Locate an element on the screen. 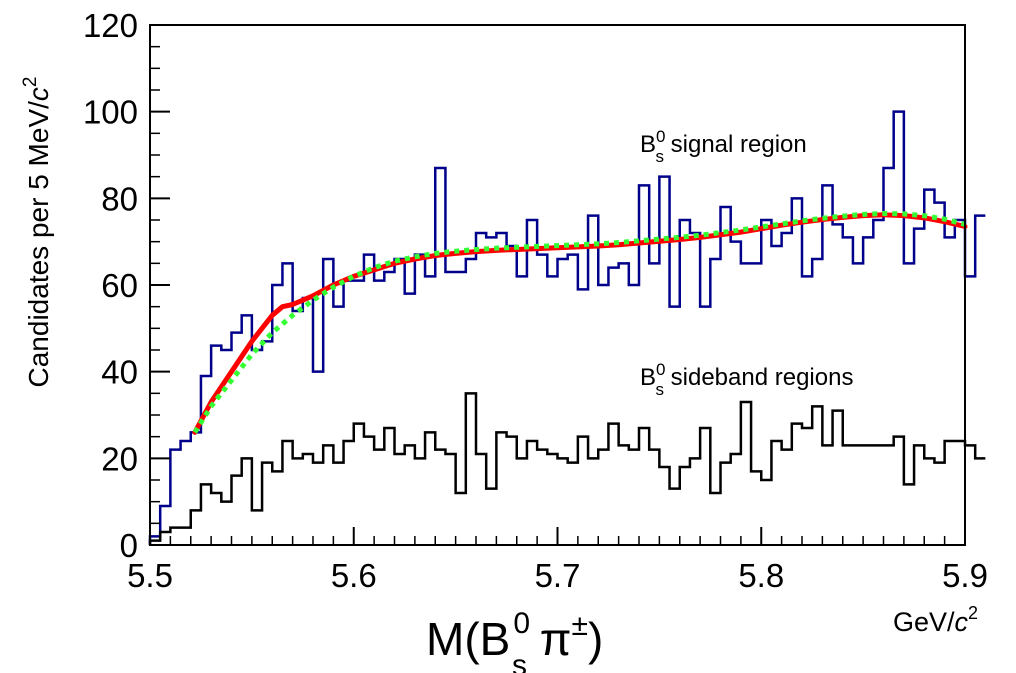 This screenshot has height=673, width=1016. annotation-sideband-text: sideband regions is located at coordinates (758, 377).